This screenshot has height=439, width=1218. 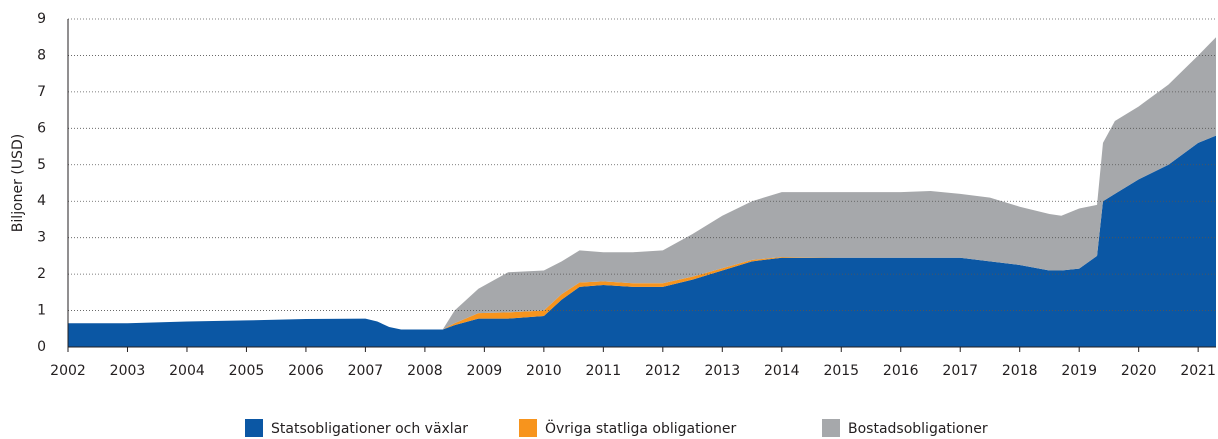 What do you see at coordinates (544, 371) in the screenshot?
I see `x-tick-label: 2010` at bounding box center [544, 371].